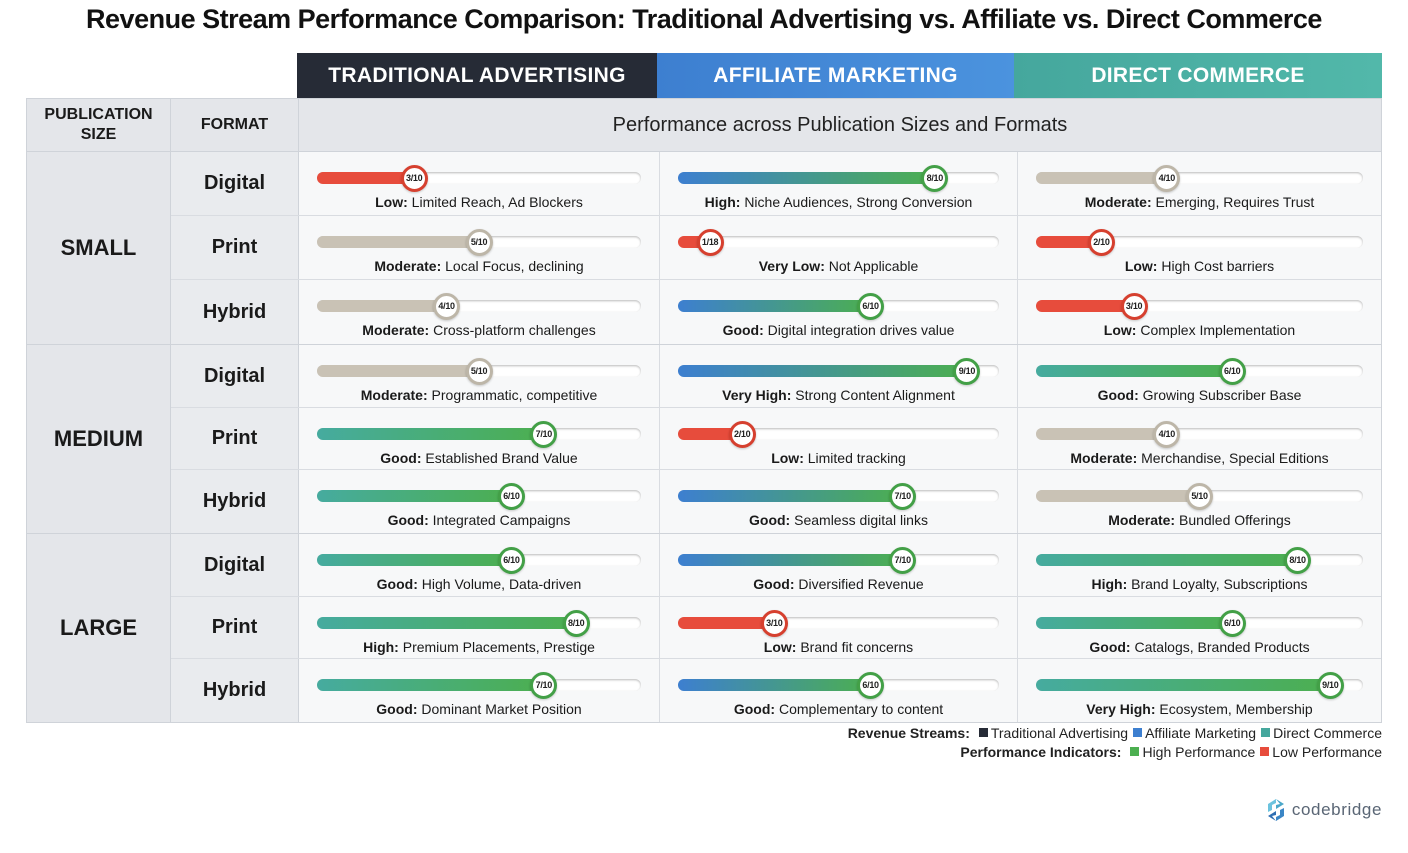 Image resolution: width=1408 pixels, height=853 pixels. I want to click on performance-note: Limited Reach, Ad Blockers, so click(497, 202).